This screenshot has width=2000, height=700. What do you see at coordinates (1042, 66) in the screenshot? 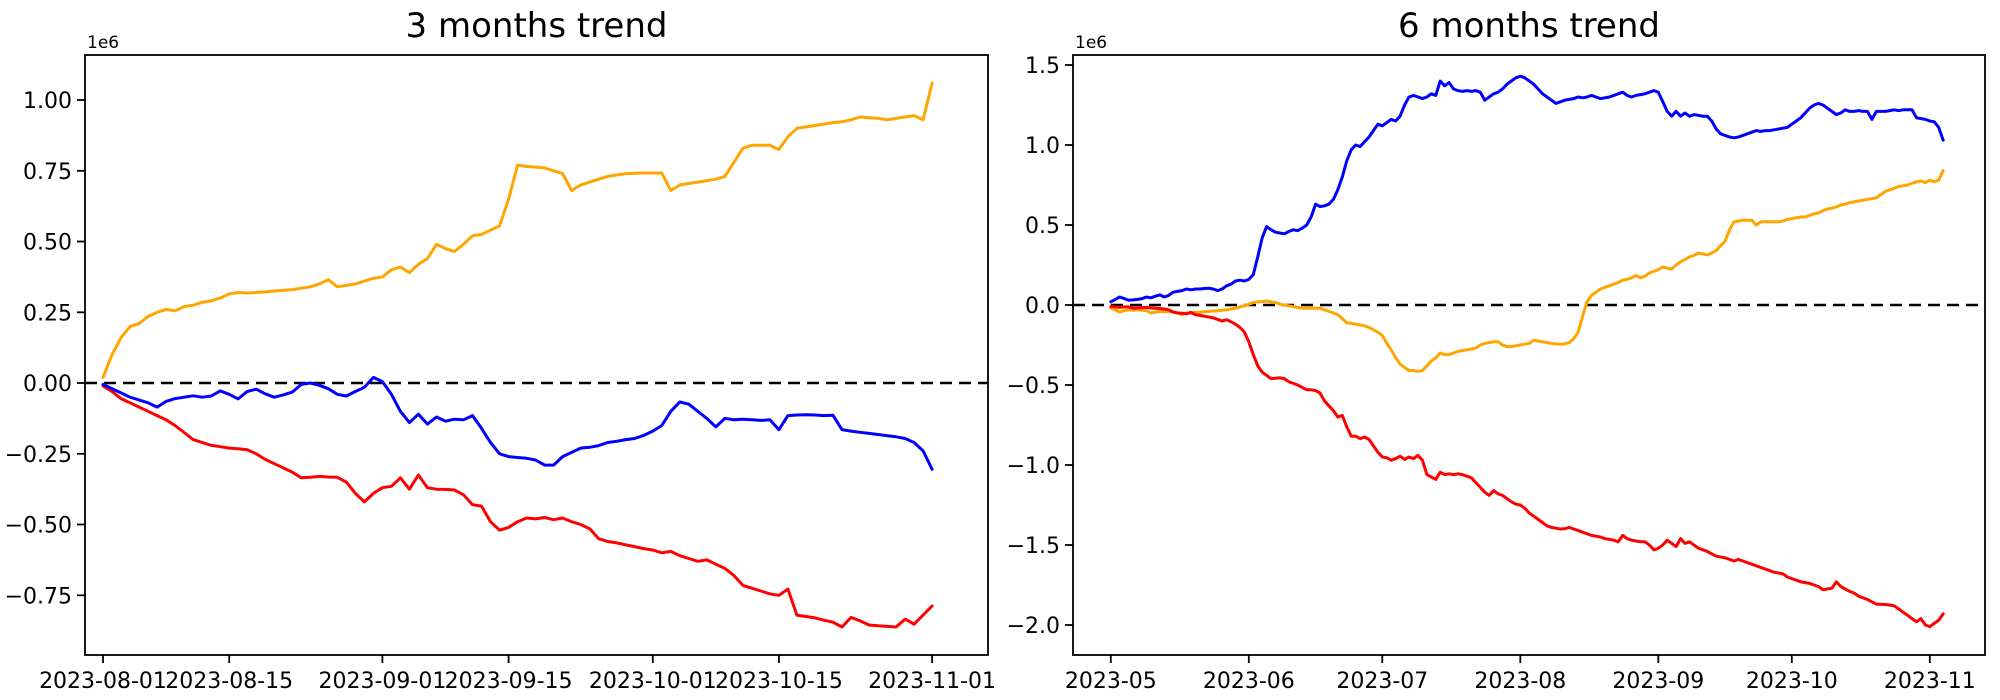
I see `y-tick-label: 1.5` at bounding box center [1042, 66].